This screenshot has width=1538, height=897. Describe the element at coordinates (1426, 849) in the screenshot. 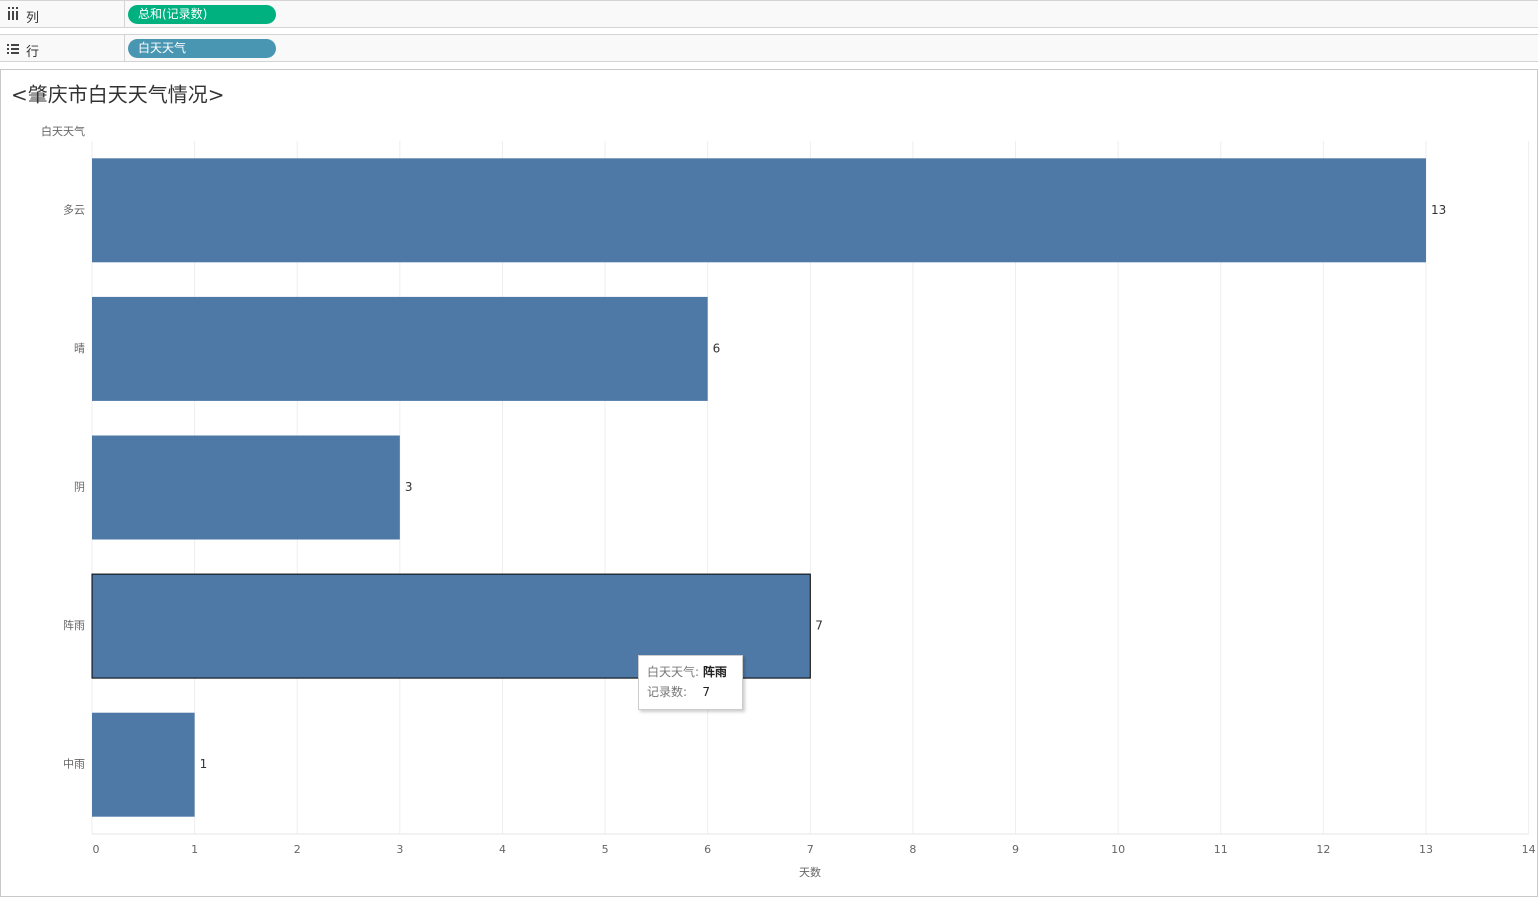

I see `x-tick-label: 13` at that location.